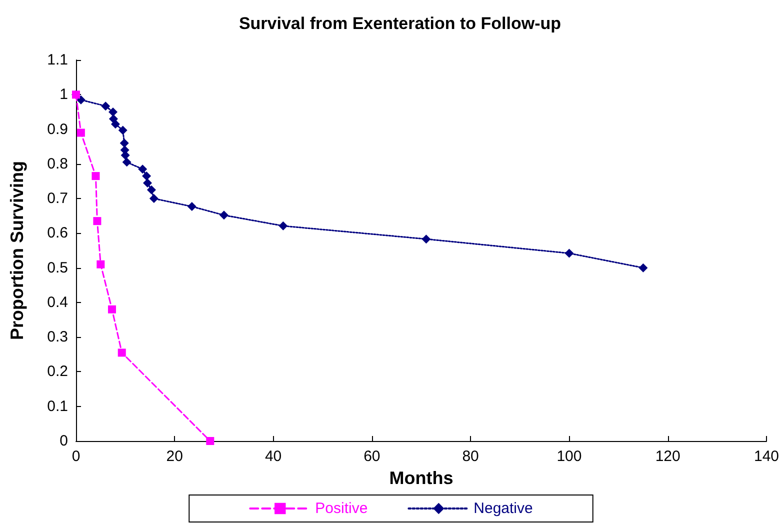 The image size is (782, 526). What do you see at coordinates (273, 456) in the screenshot?
I see `x-tick-label: 40` at bounding box center [273, 456].